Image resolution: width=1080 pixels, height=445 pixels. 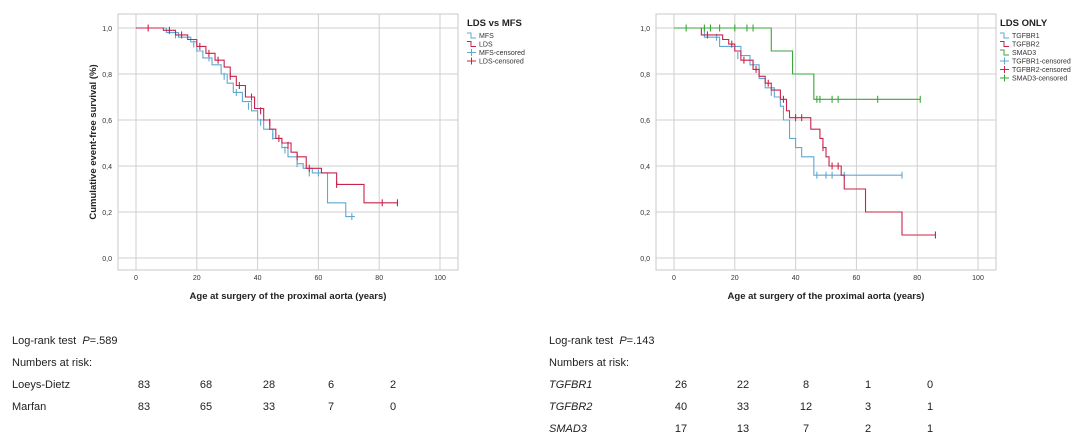 I want to click on y-tick-label: 0,6, so click(x=645, y=121).